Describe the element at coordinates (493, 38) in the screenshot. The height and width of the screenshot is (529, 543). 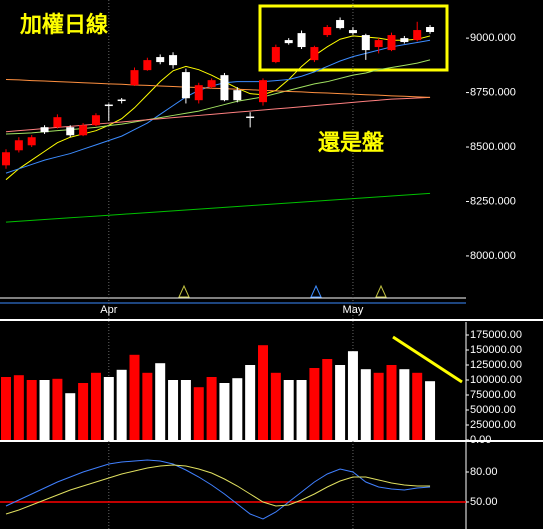
I see `y-tick-label: 9000.000` at that location.